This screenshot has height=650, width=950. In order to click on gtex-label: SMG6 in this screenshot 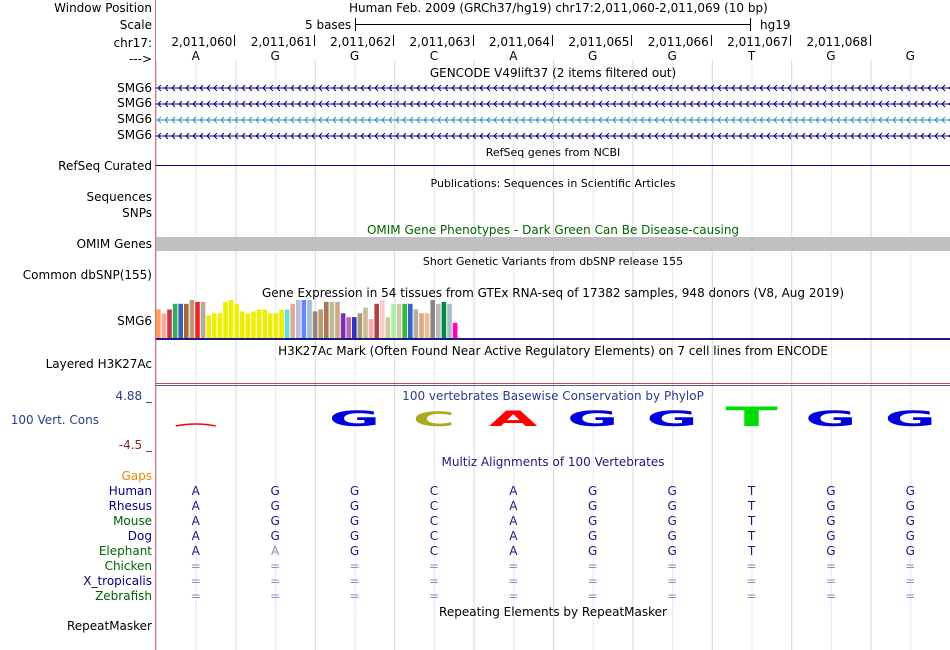, I will do `click(134, 321)`.